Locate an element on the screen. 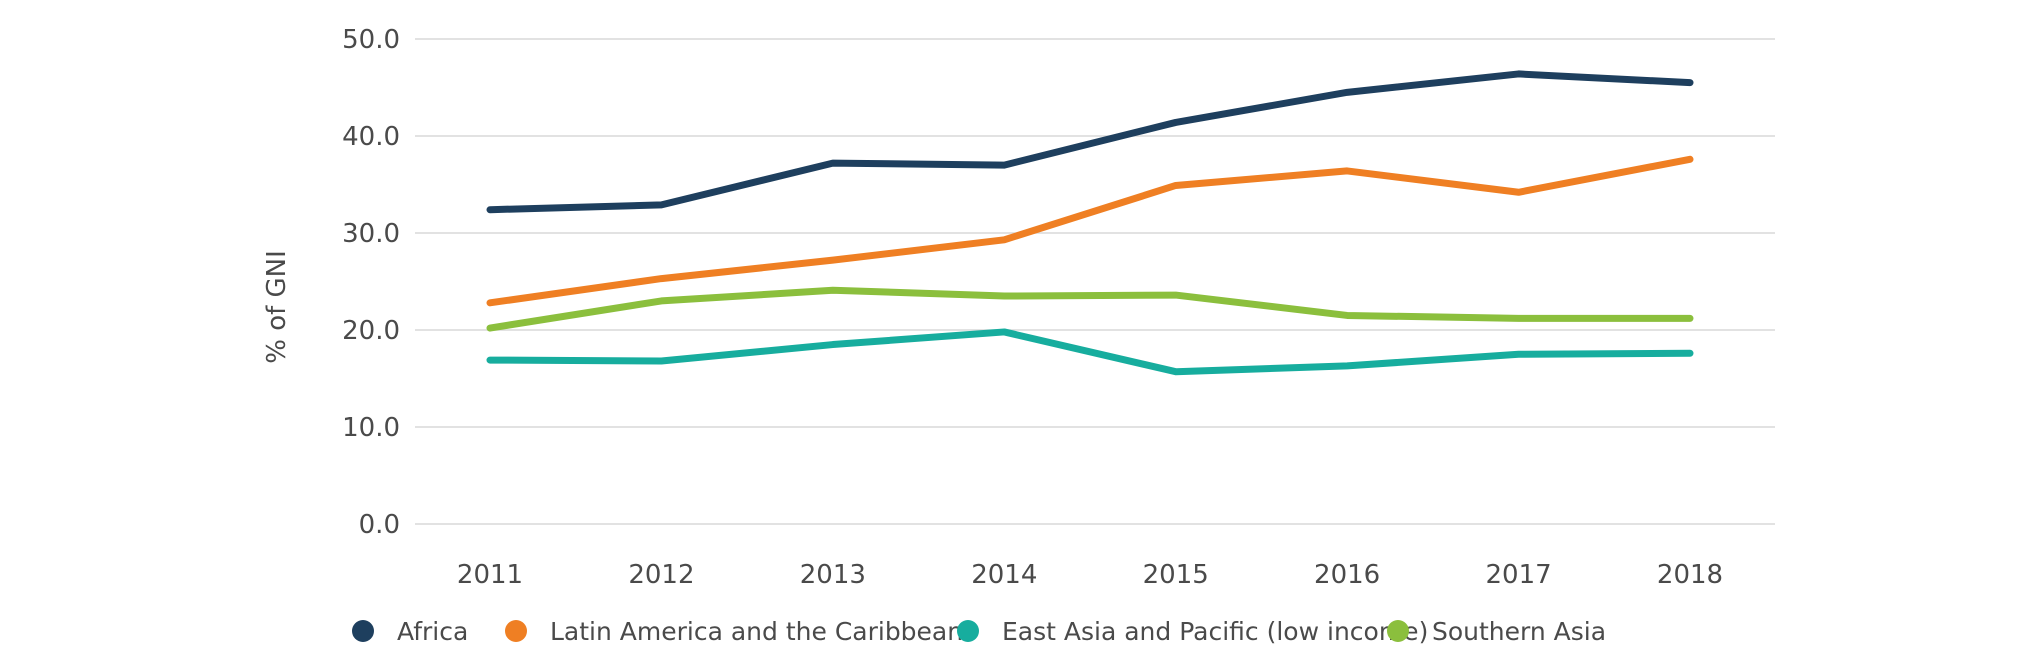 This screenshot has height=661, width=2020. y-tick-label: 20.0 is located at coordinates (371, 331).